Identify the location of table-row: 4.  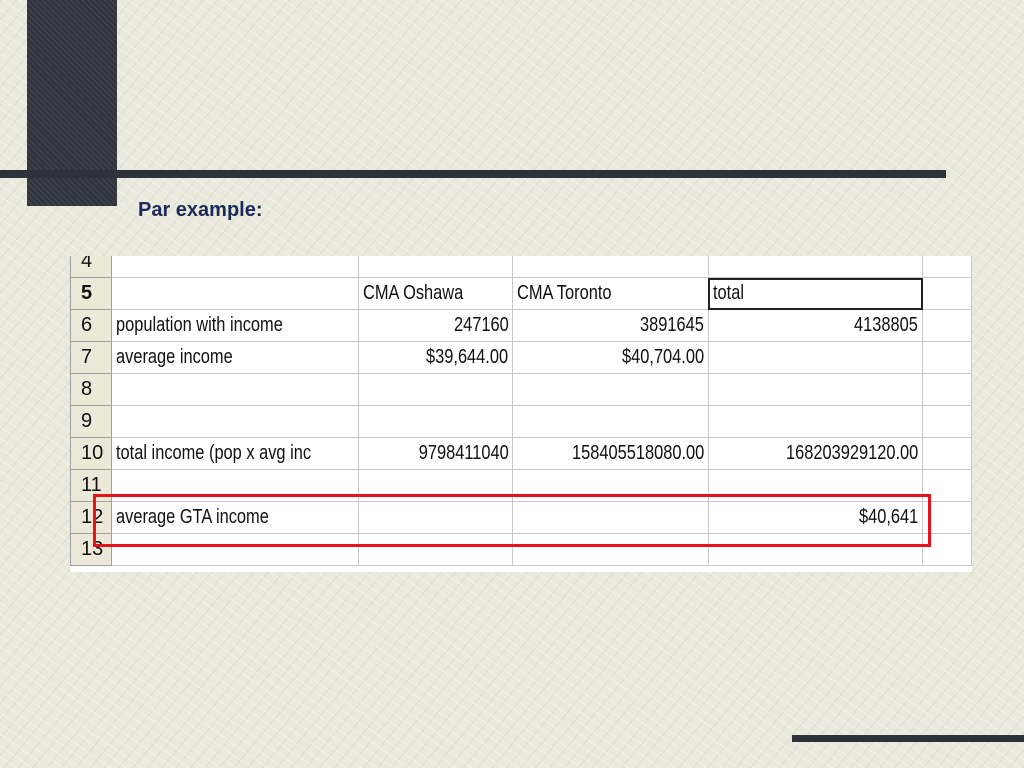
(521, 267).